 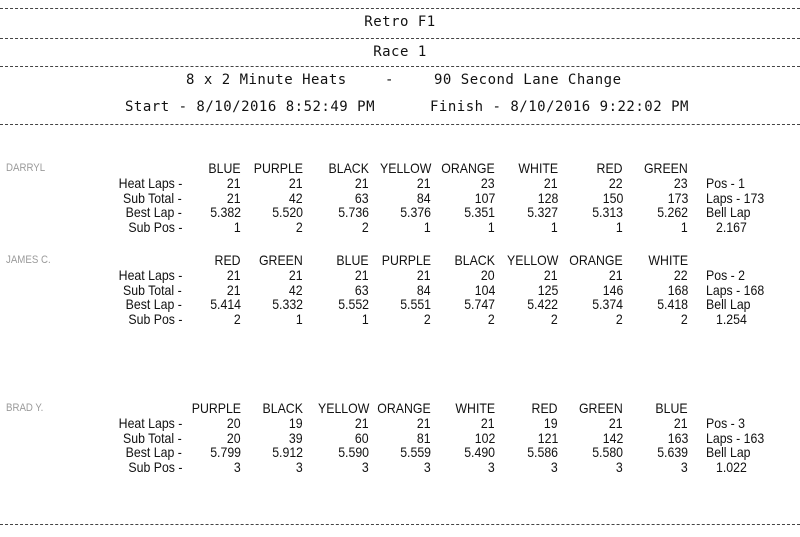 I want to click on heat-format: 8 x 2 Minute Heats, so click(x=266, y=80).